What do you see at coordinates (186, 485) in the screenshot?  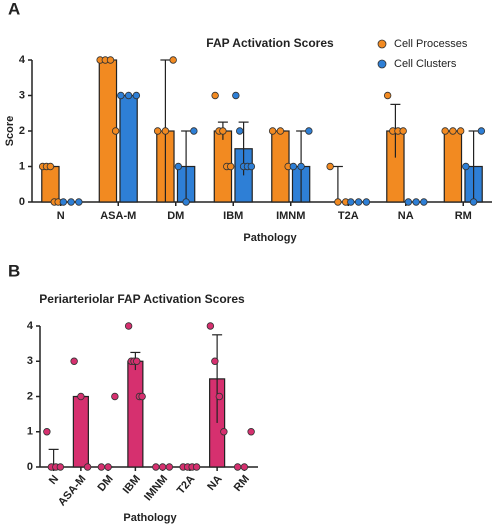 I see `x-tick-label: T2A` at bounding box center [186, 485].